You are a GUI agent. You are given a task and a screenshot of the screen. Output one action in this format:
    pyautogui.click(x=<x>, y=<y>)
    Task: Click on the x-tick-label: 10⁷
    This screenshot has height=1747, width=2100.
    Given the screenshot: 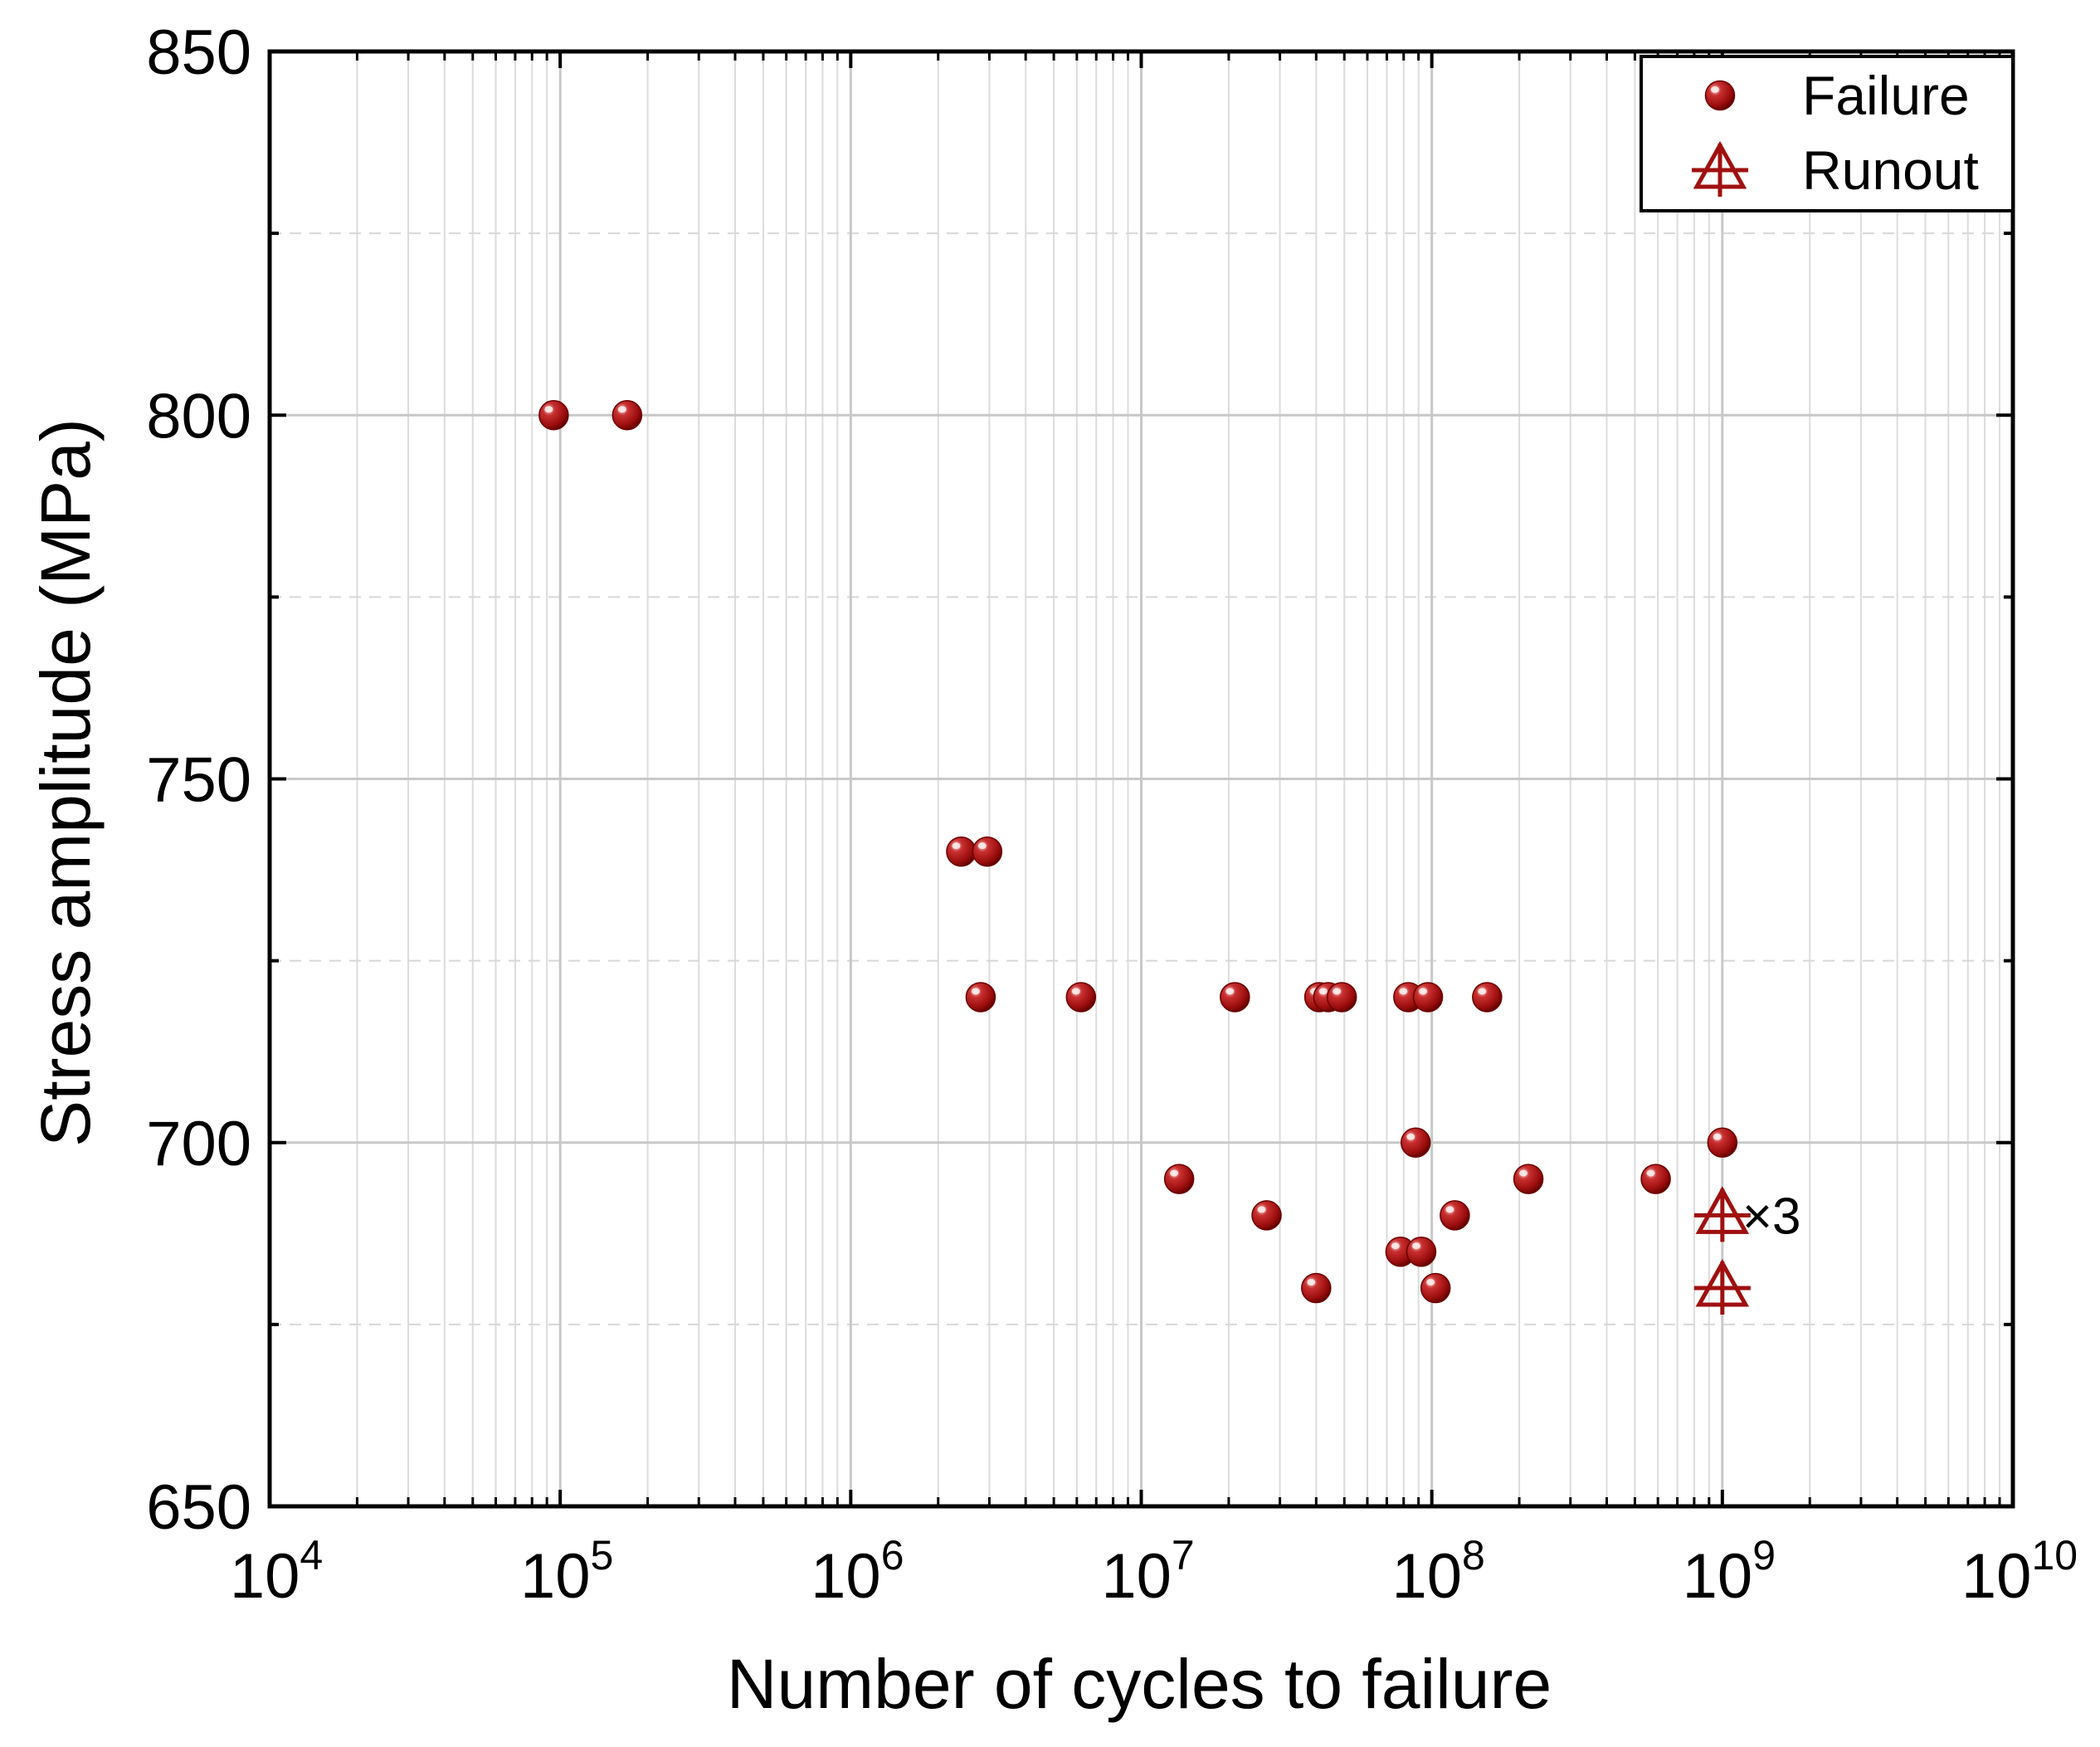 What is the action you would take?
    pyautogui.click(x=1147, y=1572)
    